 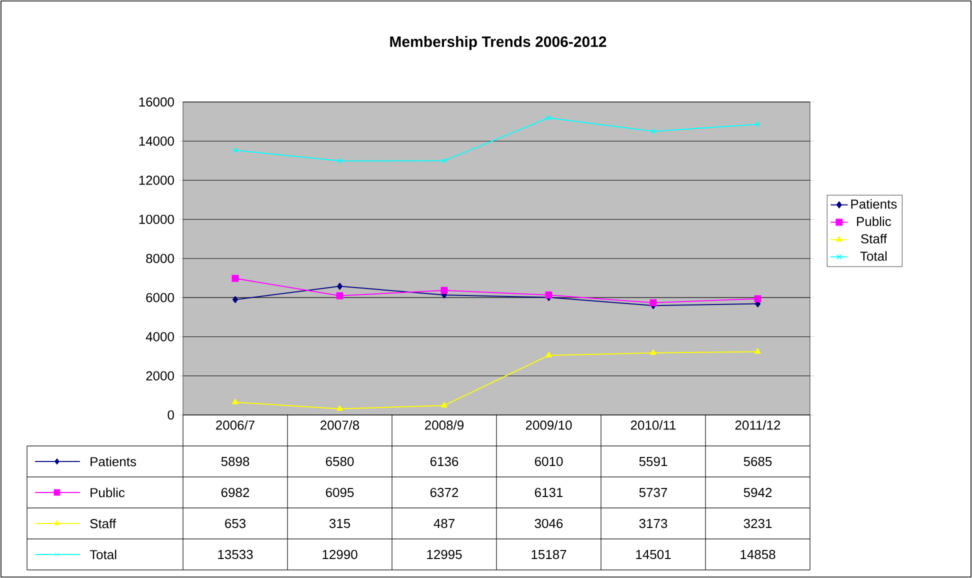 I want to click on data-label: 15187, so click(x=549, y=555).